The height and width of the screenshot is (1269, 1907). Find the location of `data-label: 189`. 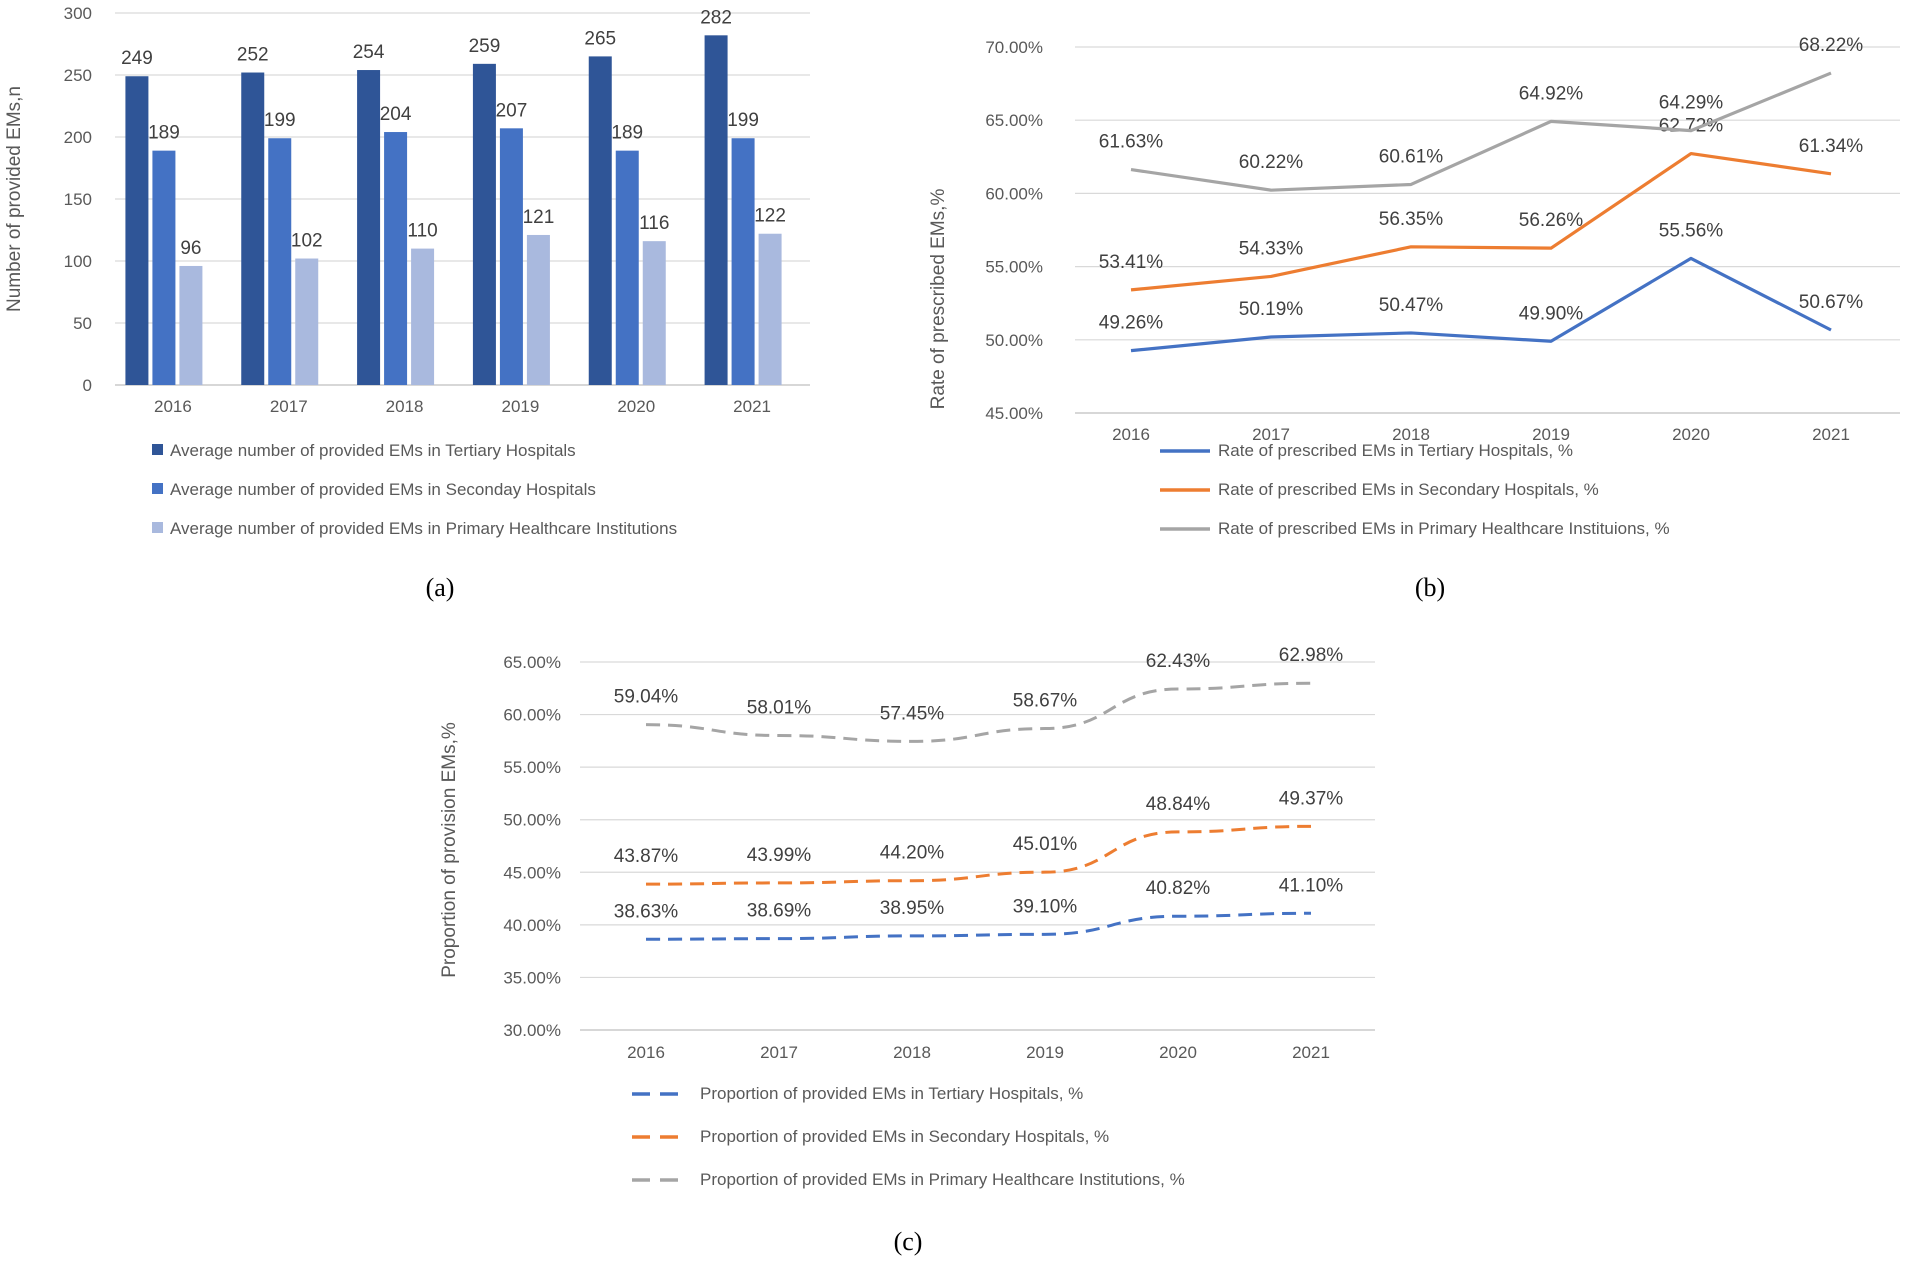

data-label: 189 is located at coordinates (164, 133).